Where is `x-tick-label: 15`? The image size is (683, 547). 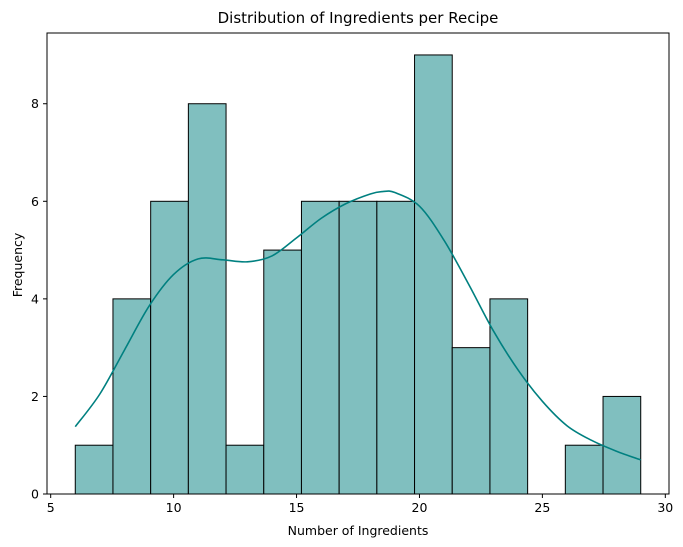
x-tick-label: 15 is located at coordinates (297, 507).